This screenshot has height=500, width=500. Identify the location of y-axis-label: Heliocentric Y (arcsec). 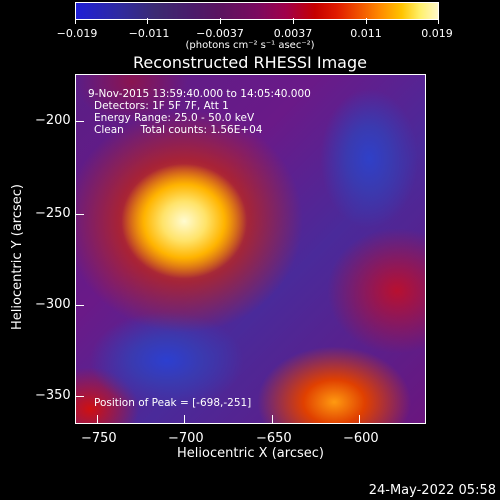
(17, 257).